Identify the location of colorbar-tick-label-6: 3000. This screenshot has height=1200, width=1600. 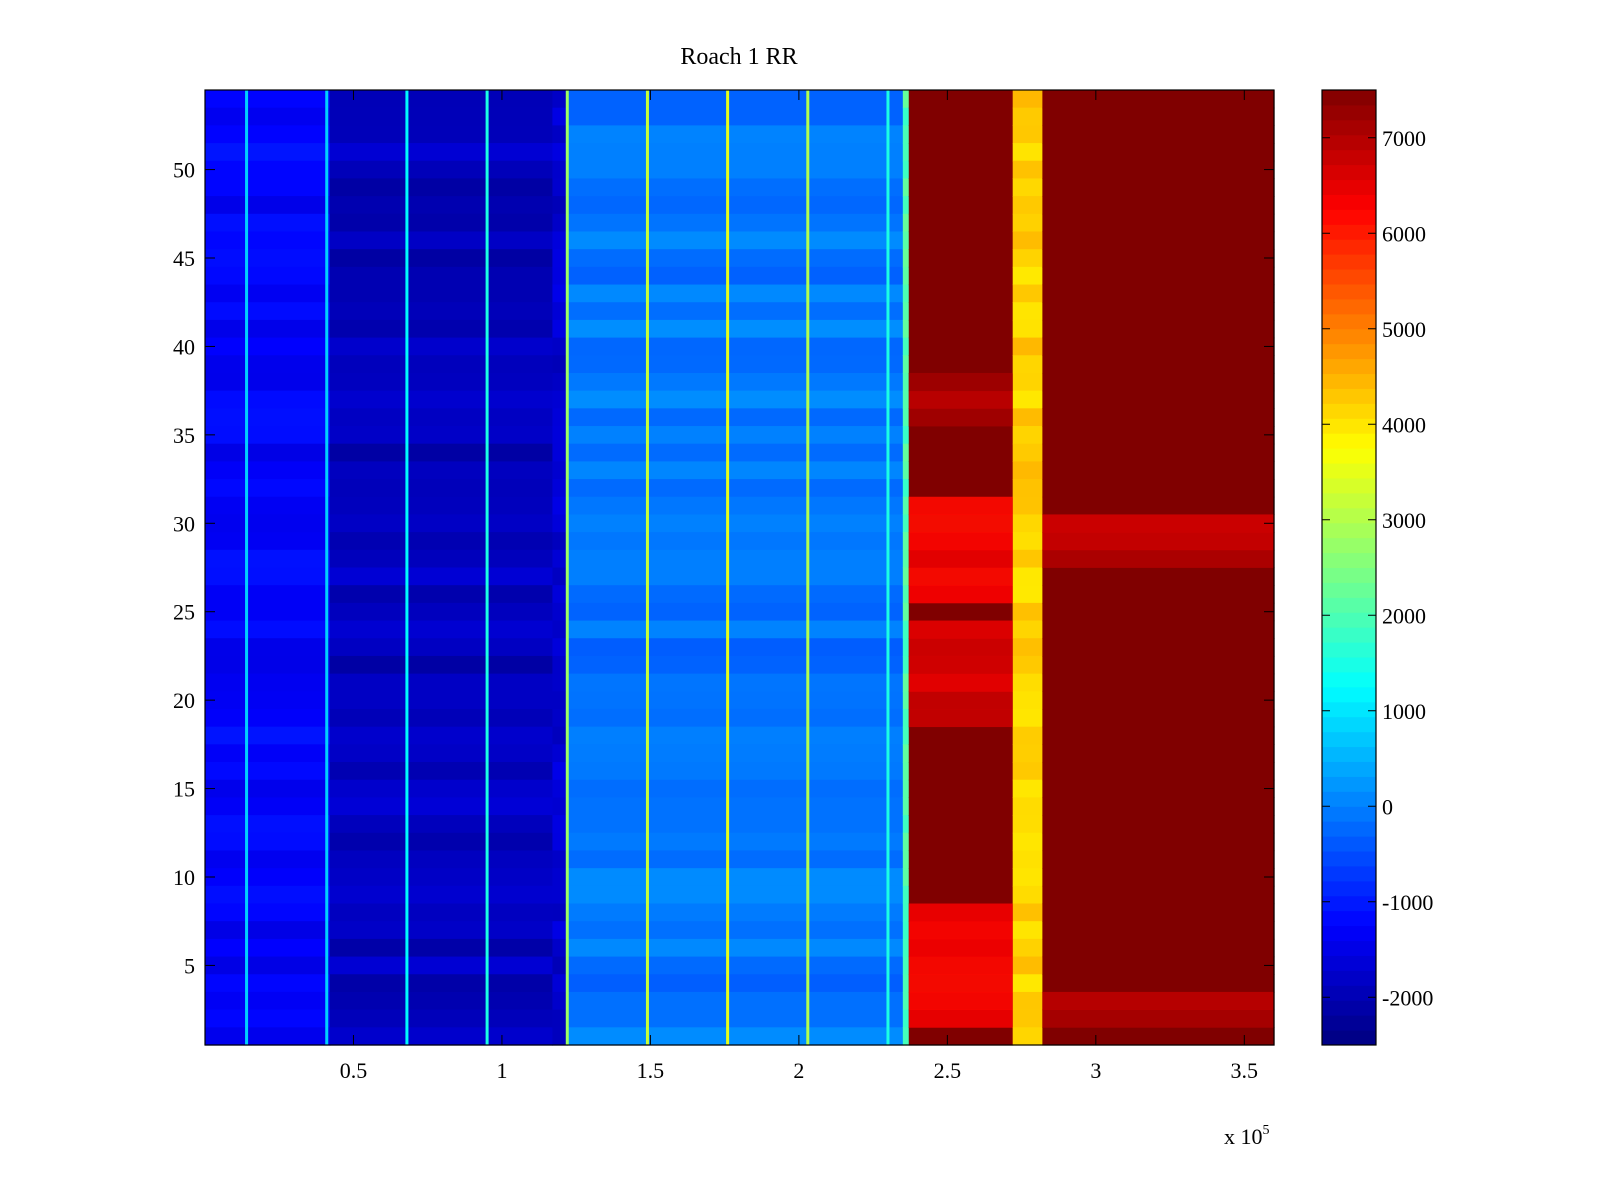
(1404, 520).